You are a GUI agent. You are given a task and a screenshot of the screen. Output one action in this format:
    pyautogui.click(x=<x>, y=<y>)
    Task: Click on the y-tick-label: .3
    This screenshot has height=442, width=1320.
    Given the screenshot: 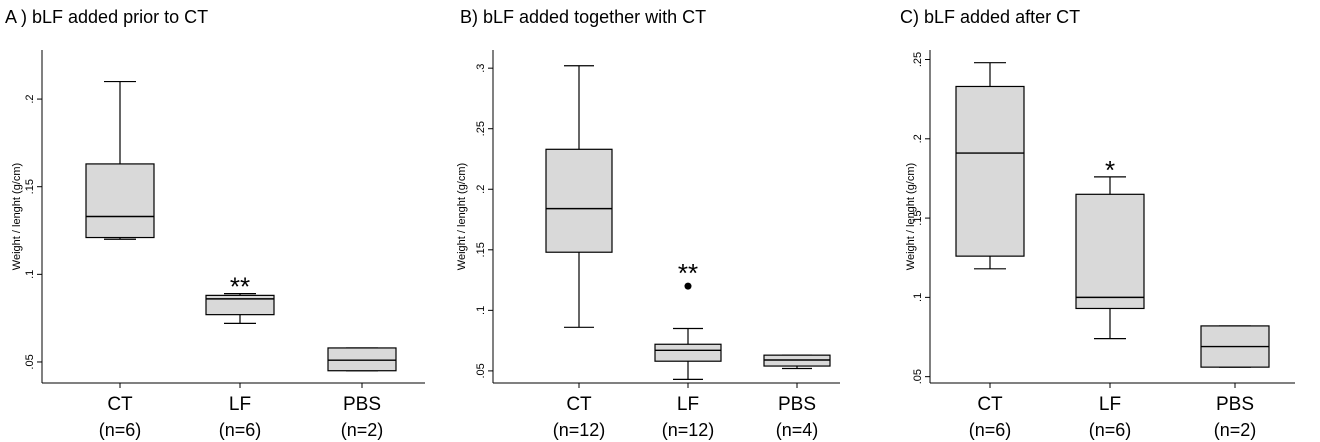 What is the action you would take?
    pyautogui.click(x=481, y=68)
    